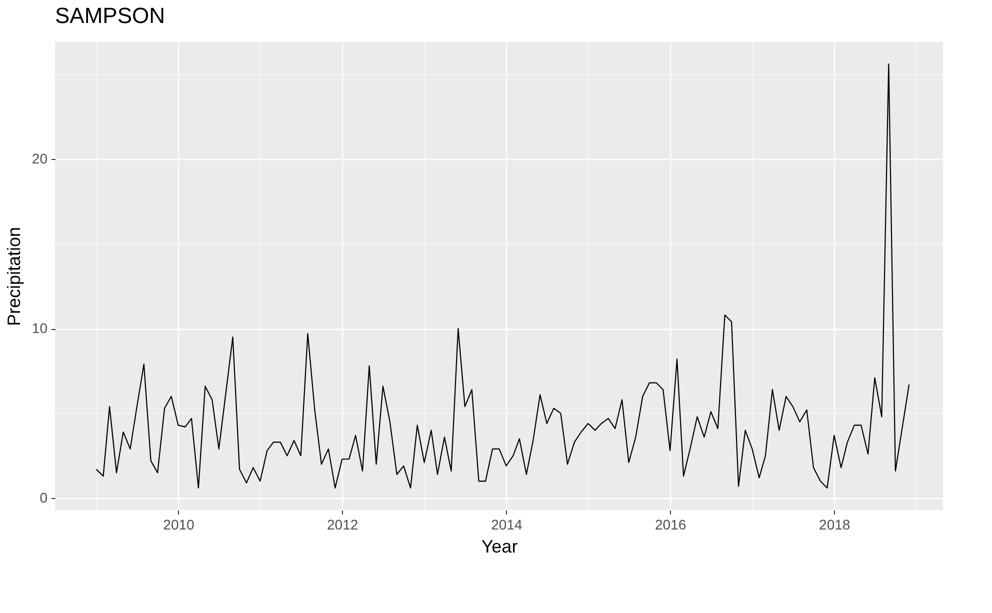 The image size is (992, 613). Describe the element at coordinates (670, 524) in the screenshot. I see `x-tick-label: 2016` at that location.